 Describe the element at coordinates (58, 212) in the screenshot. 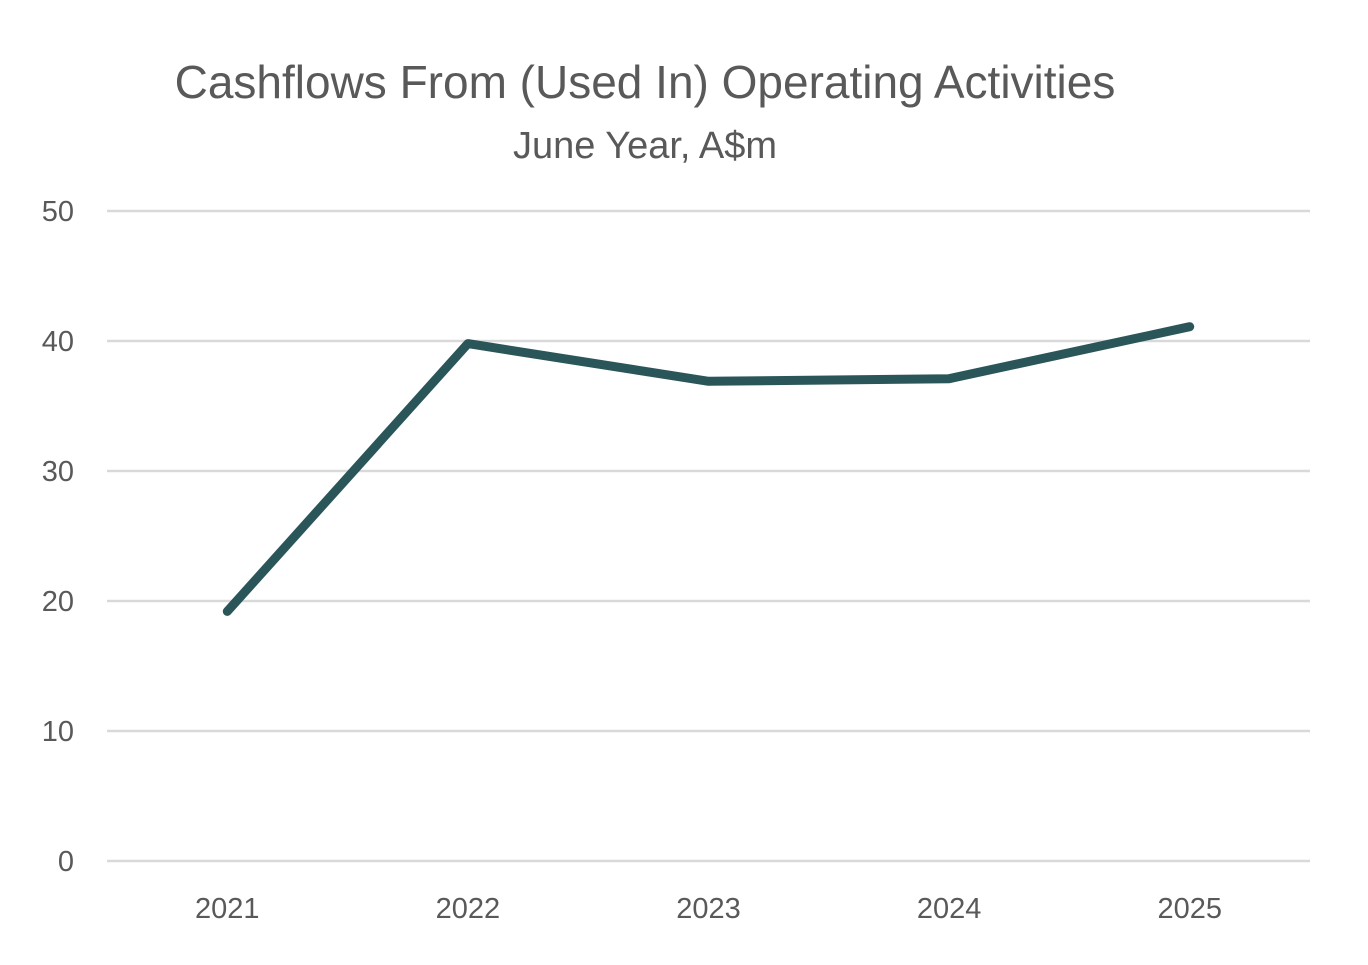

I see `y-tick-label: 50` at that location.